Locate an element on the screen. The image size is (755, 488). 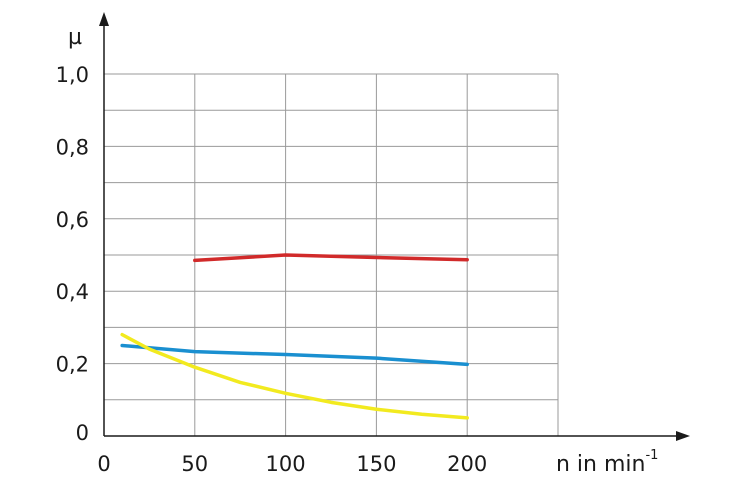
y-tick-label: 0 is located at coordinates (82, 433).